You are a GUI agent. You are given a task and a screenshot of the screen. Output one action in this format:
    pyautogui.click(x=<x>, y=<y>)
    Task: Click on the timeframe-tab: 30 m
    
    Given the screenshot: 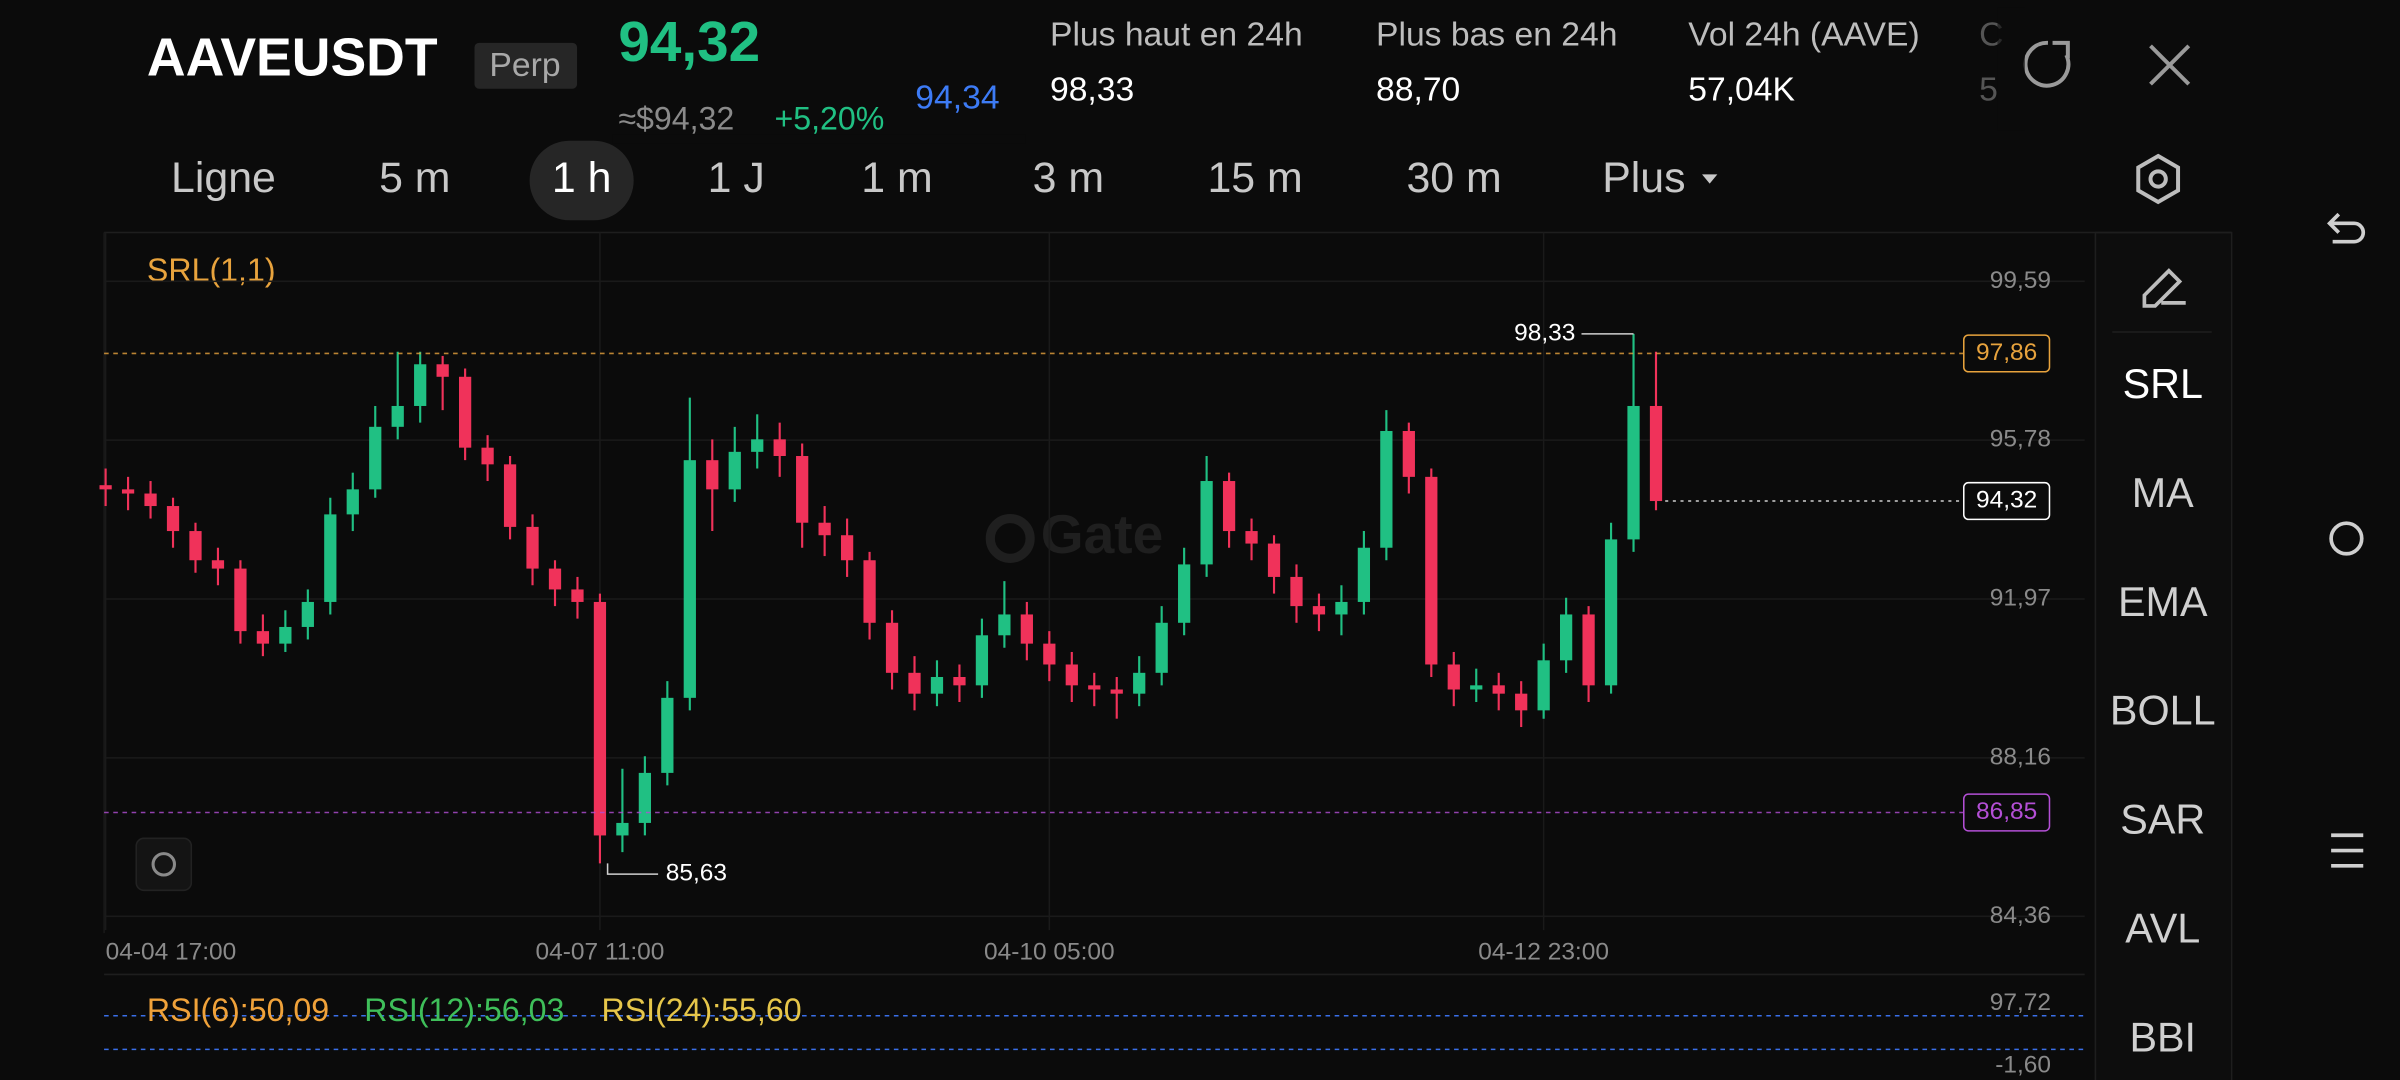 What is the action you would take?
    pyautogui.click(x=1453, y=178)
    